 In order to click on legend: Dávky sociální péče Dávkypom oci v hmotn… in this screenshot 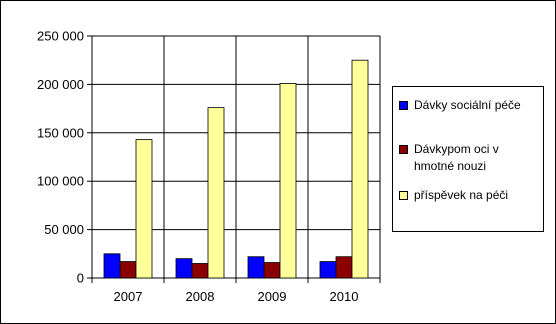, I will do `click(468, 159)`.